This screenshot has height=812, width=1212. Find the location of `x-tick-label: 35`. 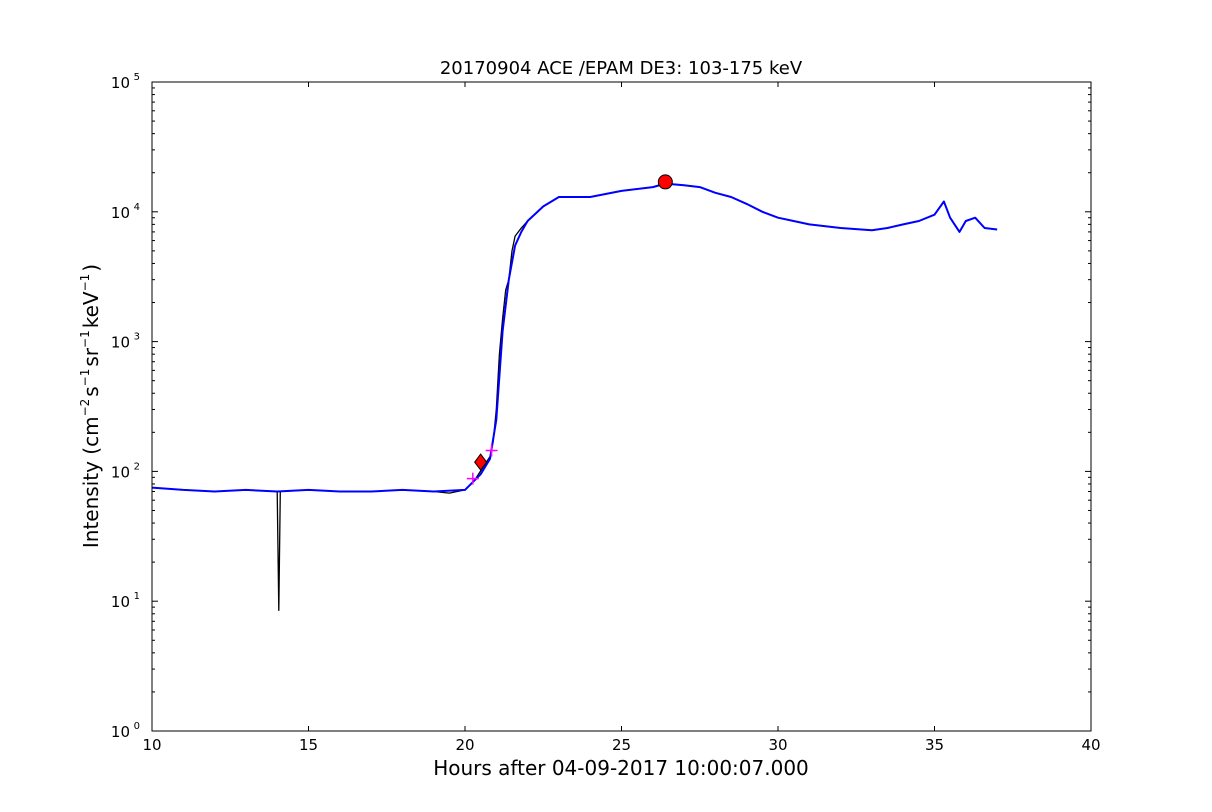

x-tick-label: 35 is located at coordinates (934, 745).